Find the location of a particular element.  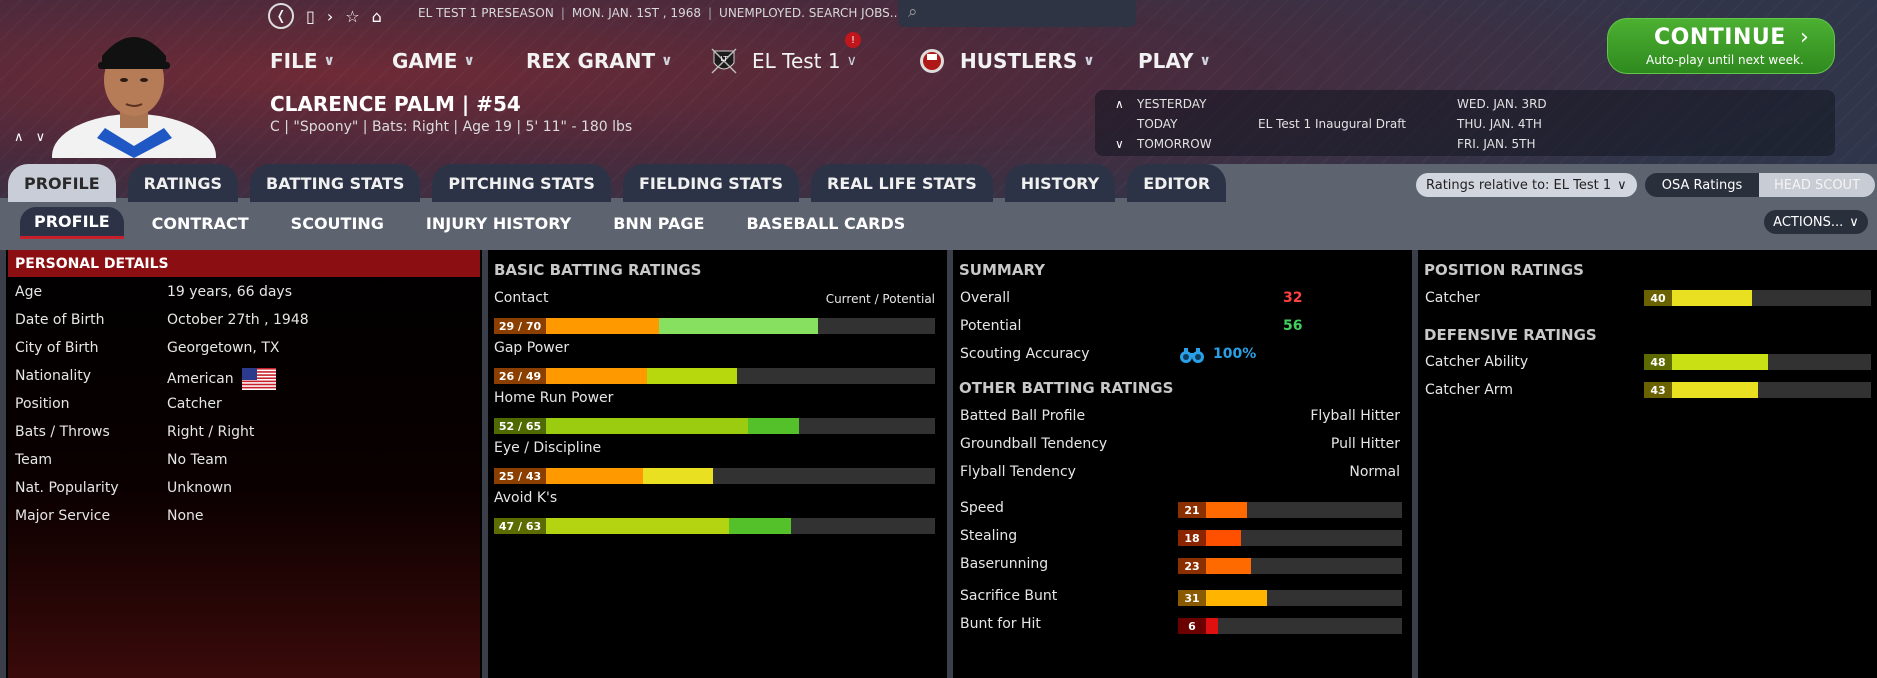

other-batting-title: OTHER BATTING RATINGS is located at coordinates (1066, 388).